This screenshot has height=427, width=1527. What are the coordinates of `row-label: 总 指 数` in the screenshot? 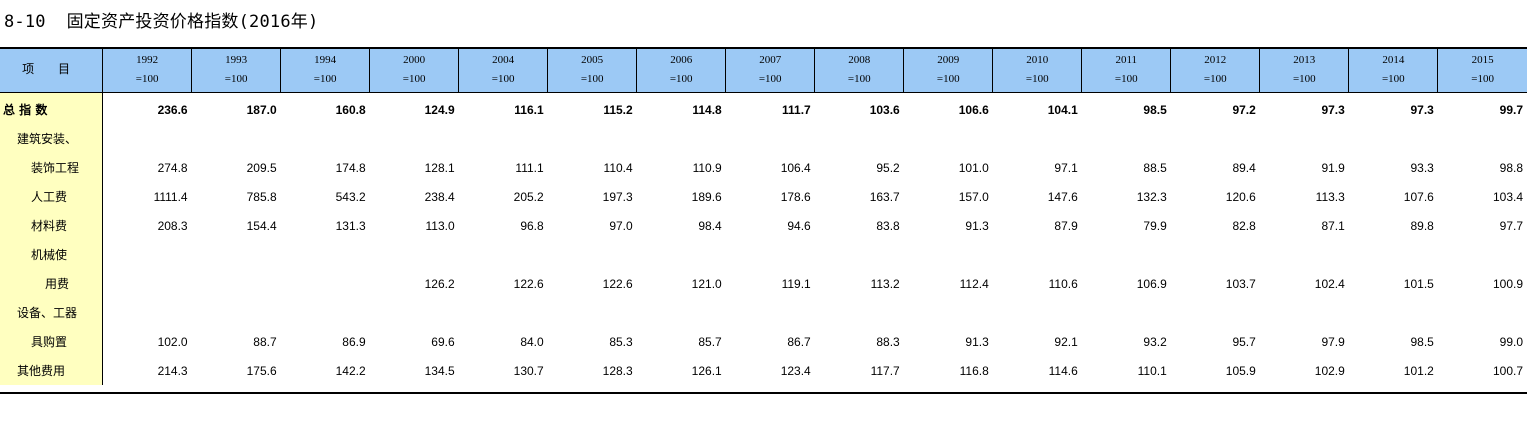 It's located at (52, 108).